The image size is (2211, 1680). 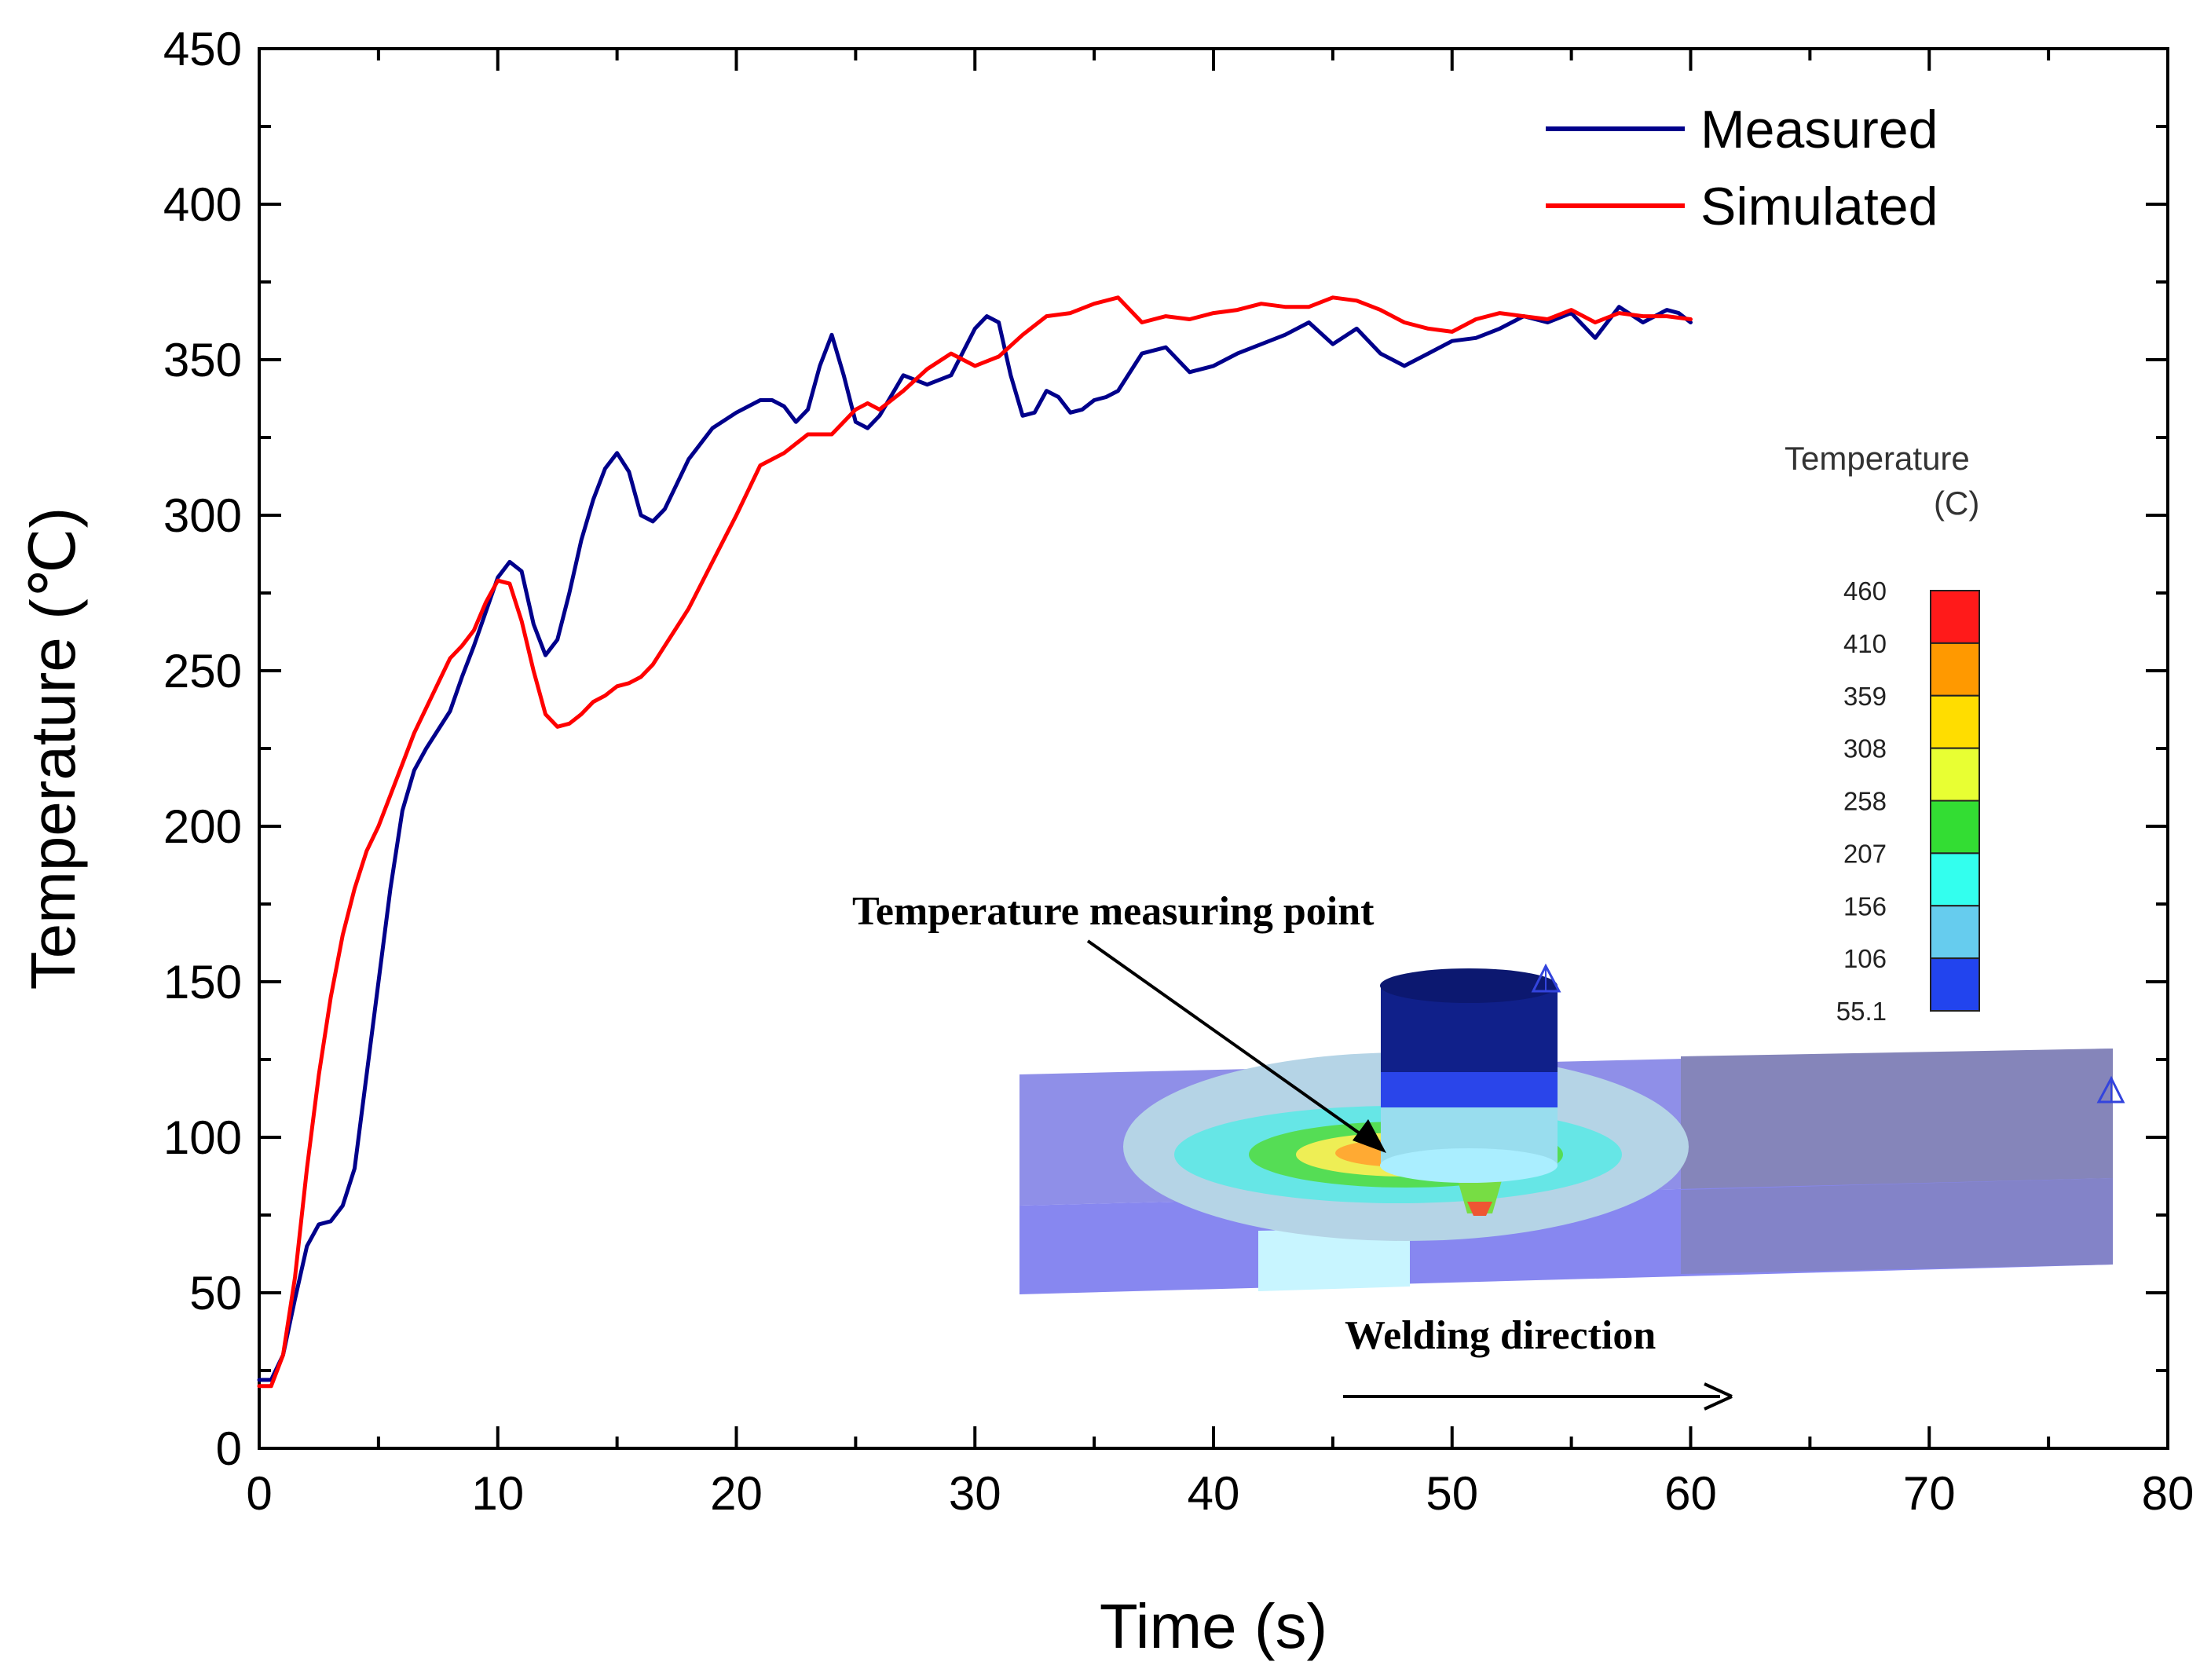 I want to click on colorbar-label: 106, so click(x=1865, y=958).